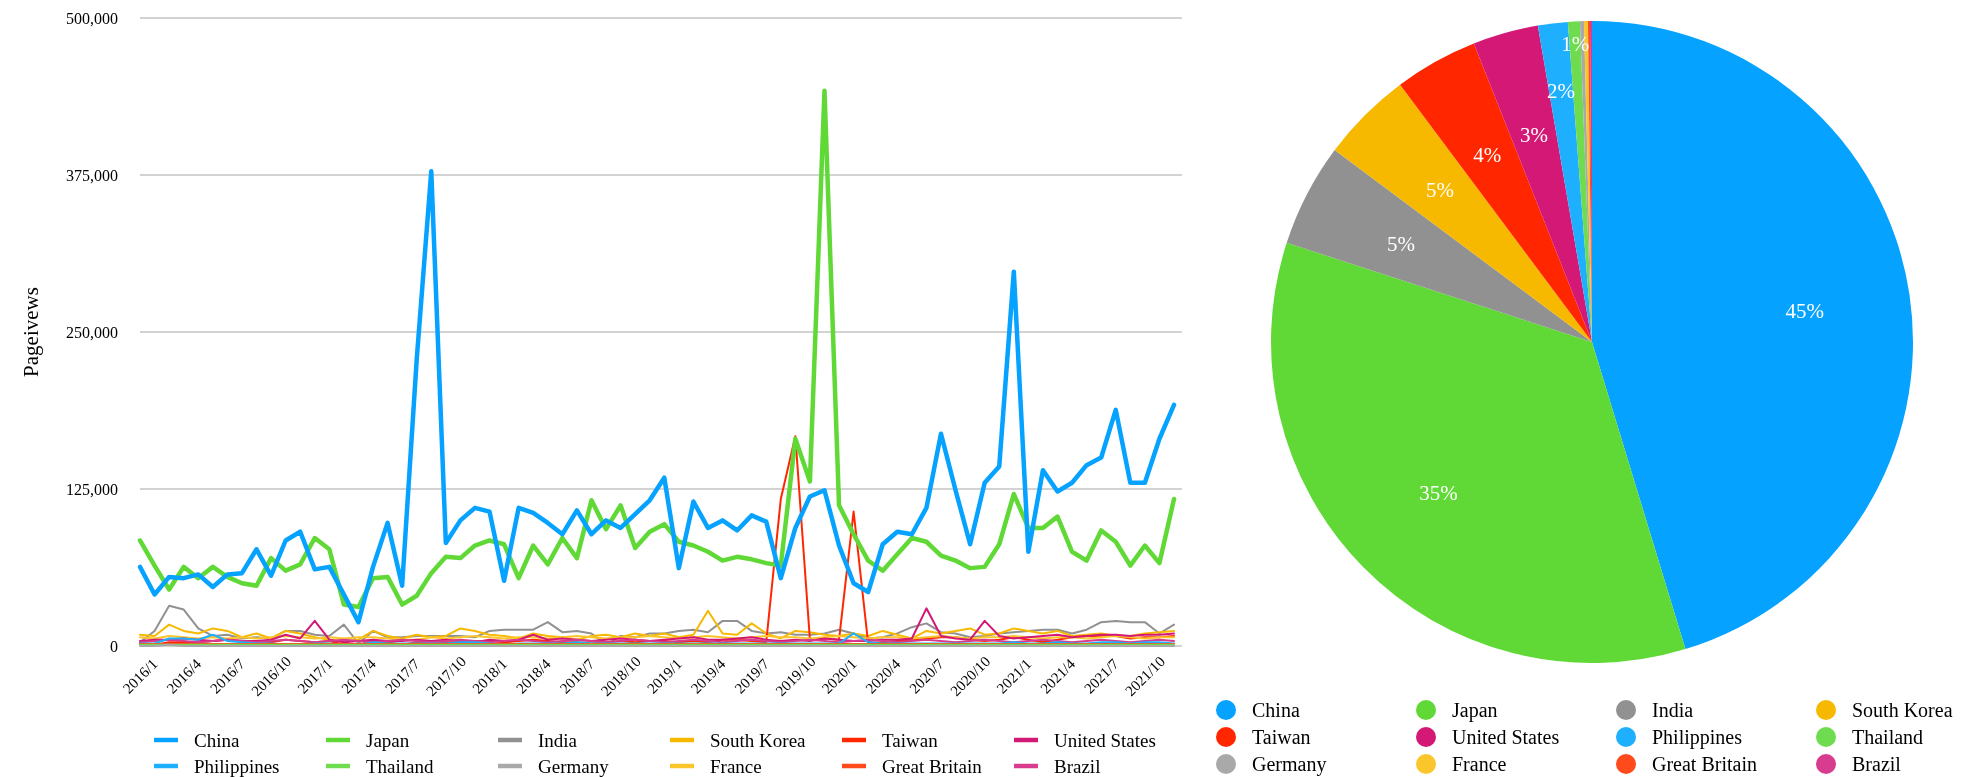 This screenshot has width=1984, height=777. What do you see at coordinates (31, 332) in the screenshot?
I see `y-axis-title: Pageivews` at bounding box center [31, 332].